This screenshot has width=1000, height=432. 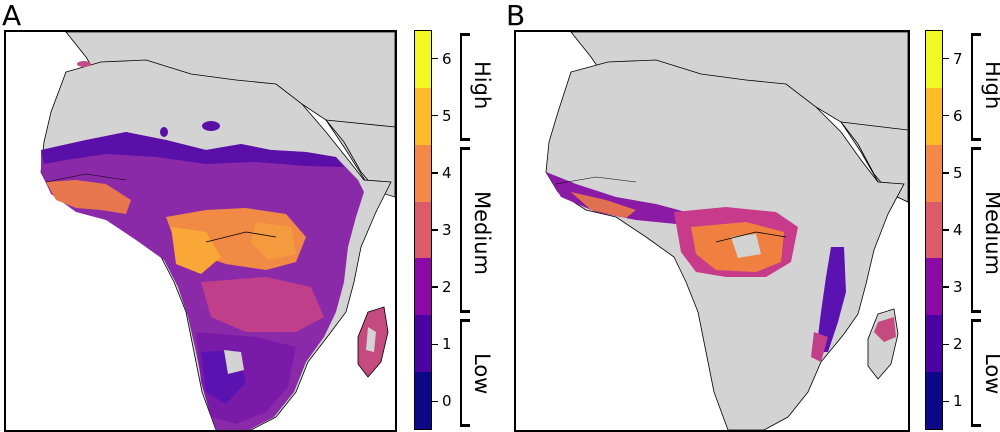 I want to click on panel-a-letter: A, so click(x=12, y=16).